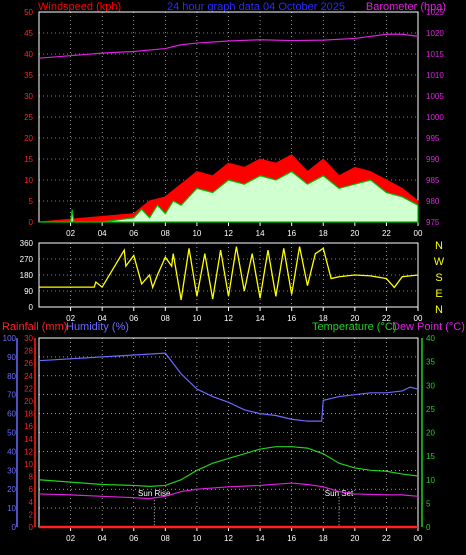 This screenshot has width=466, height=555. What do you see at coordinates (28, 451) in the screenshot?
I see `rain-axis-tick: 12` at bounding box center [28, 451].